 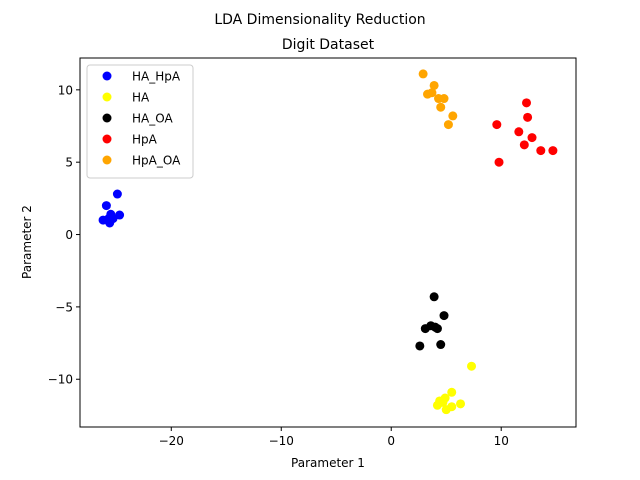 What do you see at coordinates (501, 441) in the screenshot?
I see `x-tick-label: 10` at bounding box center [501, 441].